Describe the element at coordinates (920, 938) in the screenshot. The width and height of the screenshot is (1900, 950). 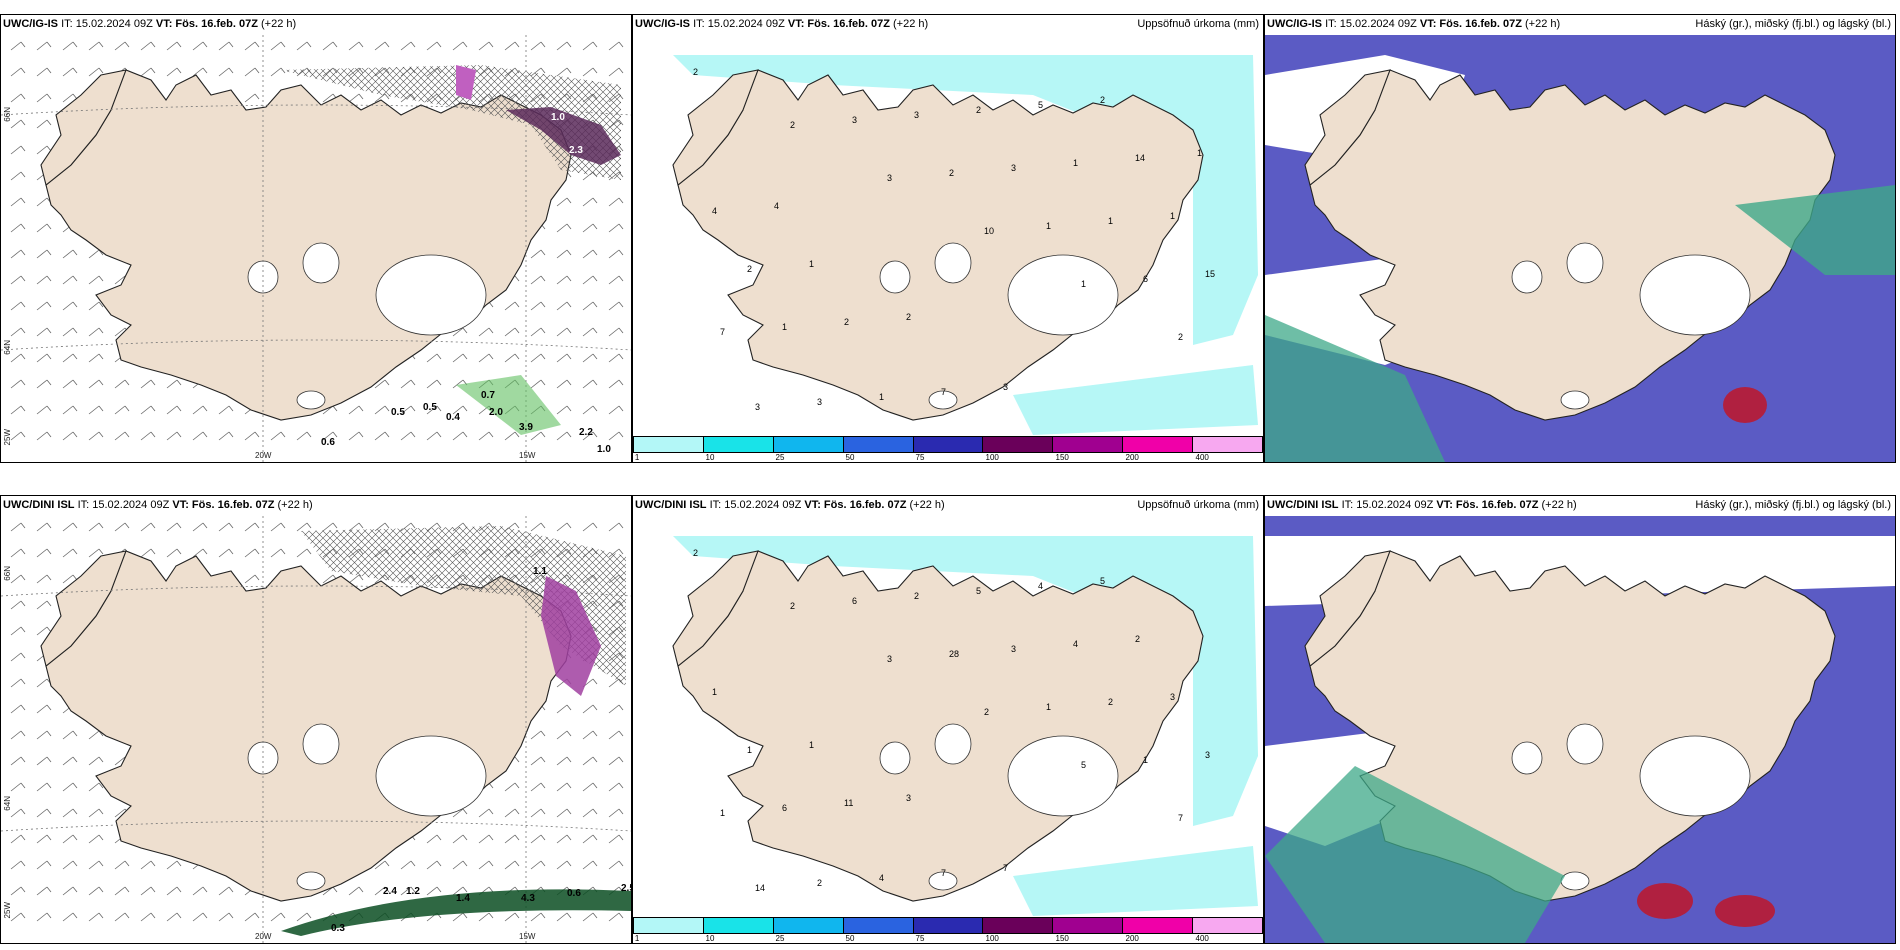
I see `colorbar-tick-label: 75` at that location.